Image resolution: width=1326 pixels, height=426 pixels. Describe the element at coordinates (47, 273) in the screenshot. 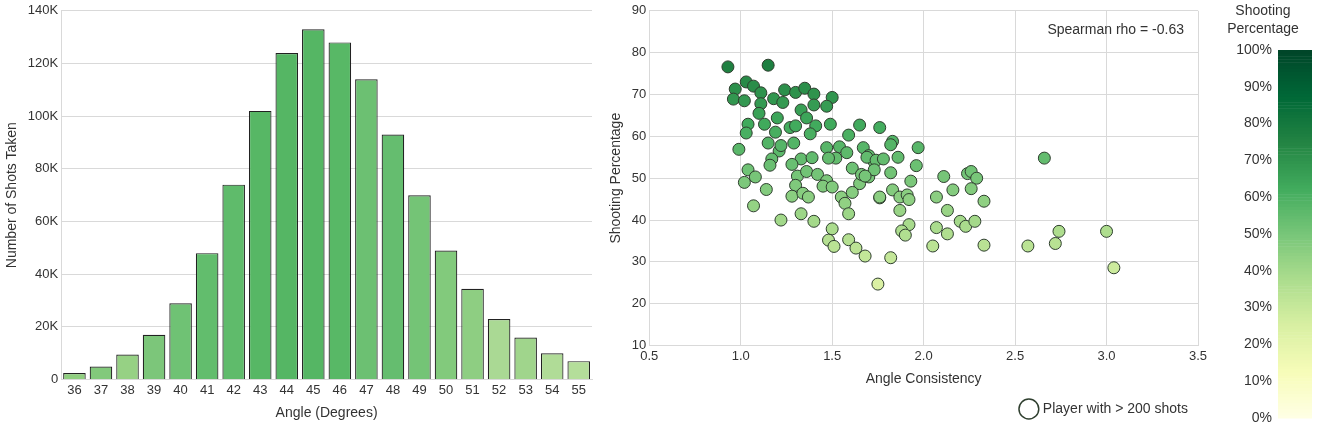

I see `y-tick-label: 40K` at that location.